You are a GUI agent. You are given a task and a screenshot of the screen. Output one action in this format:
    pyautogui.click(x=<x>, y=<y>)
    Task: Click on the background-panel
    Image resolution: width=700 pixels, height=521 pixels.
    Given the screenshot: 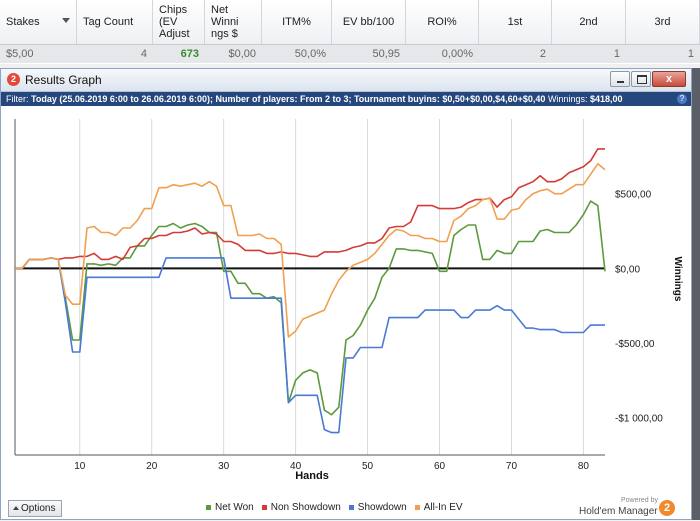 What is the action you would take?
    pyautogui.click(x=696, y=294)
    